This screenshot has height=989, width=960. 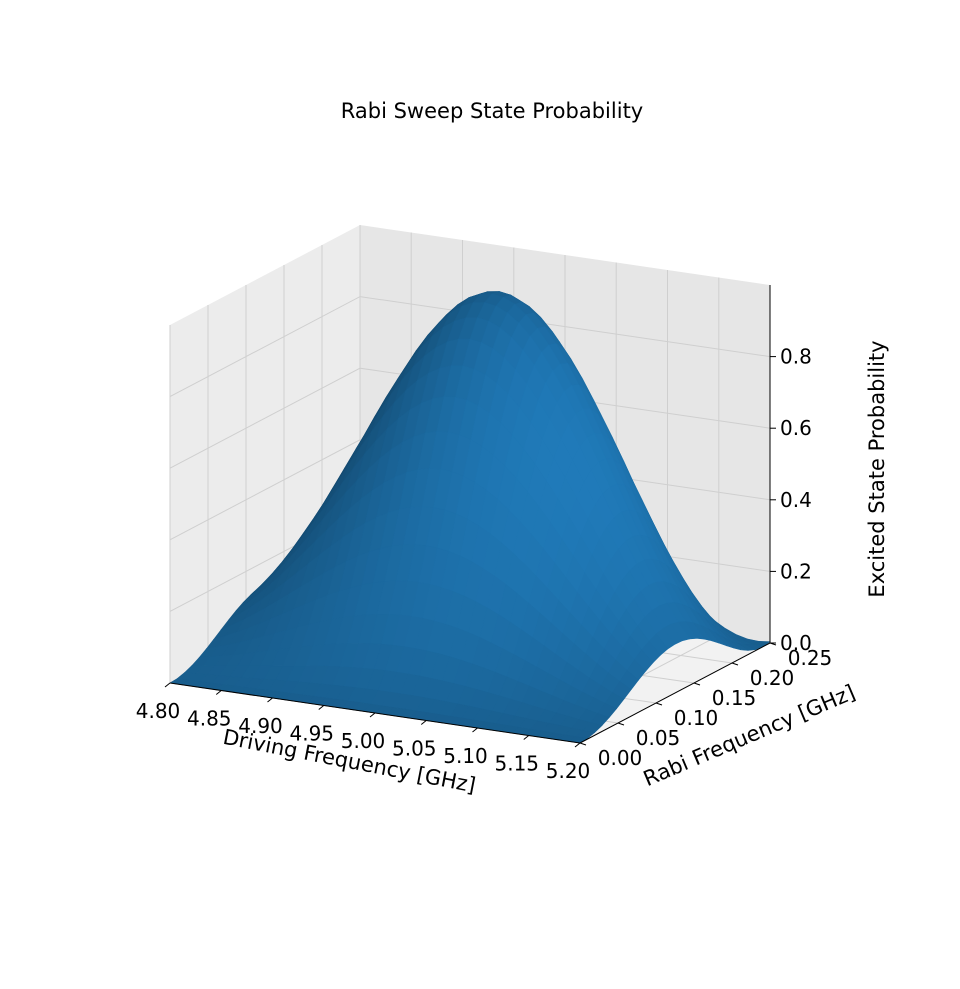 I want to click on y-axis-line, so click(x=675, y=693).